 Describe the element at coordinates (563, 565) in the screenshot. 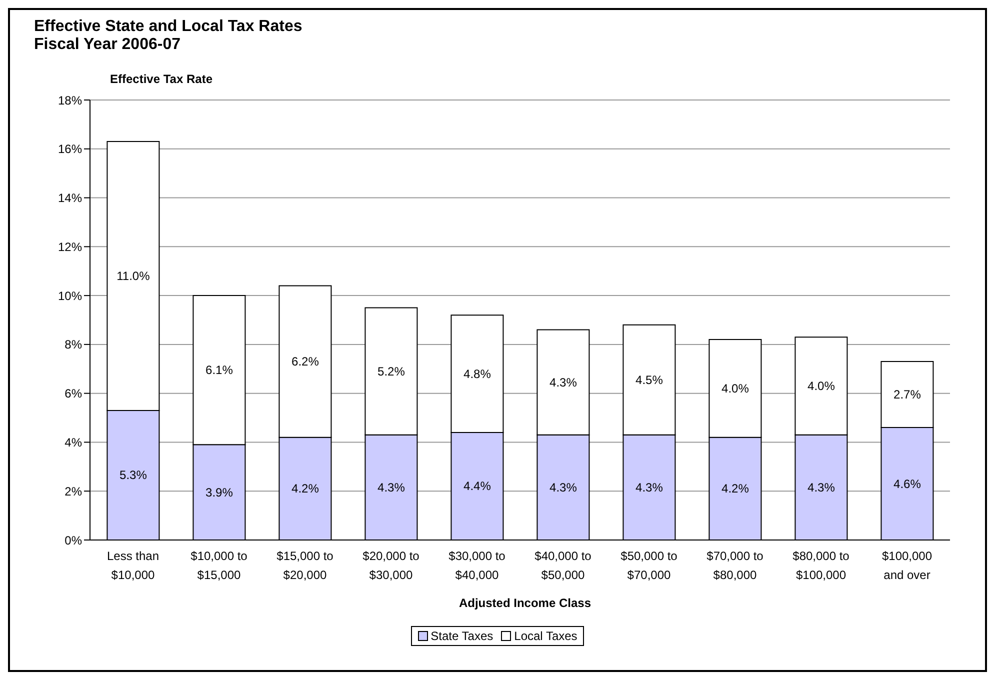

I see `x-tick-label: $40,000 to $50,000` at that location.